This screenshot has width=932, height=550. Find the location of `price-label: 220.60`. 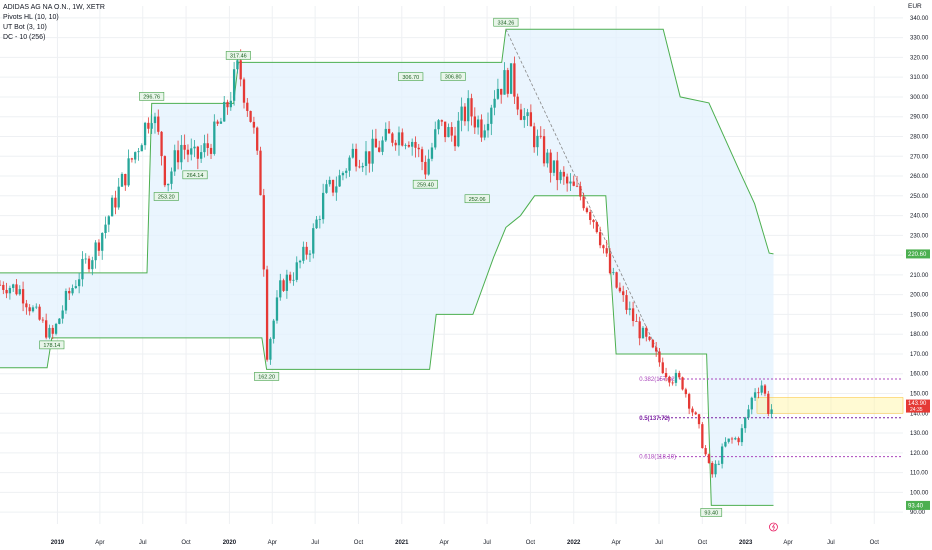

price-label: 220.60 is located at coordinates (917, 255).